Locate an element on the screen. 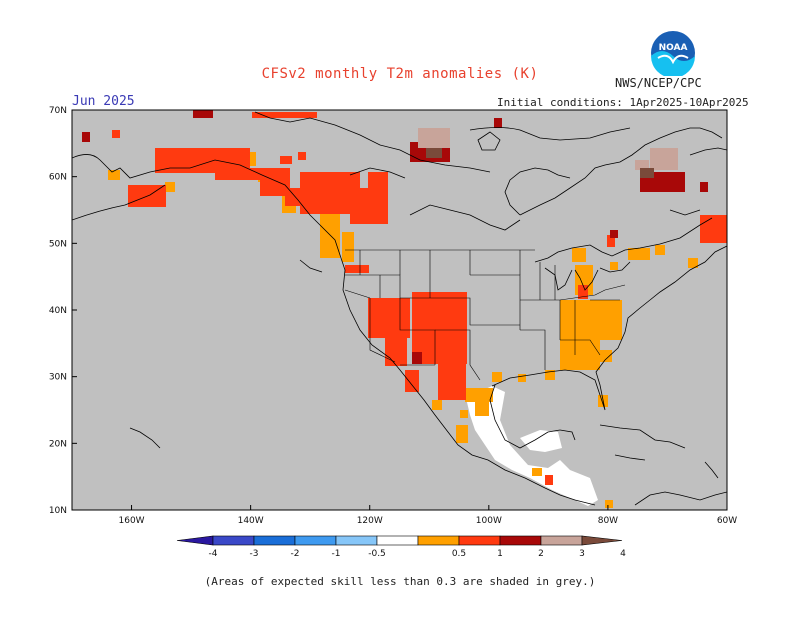 This screenshot has height=618, width=800. lat-label: 30N is located at coordinates (58, 378).